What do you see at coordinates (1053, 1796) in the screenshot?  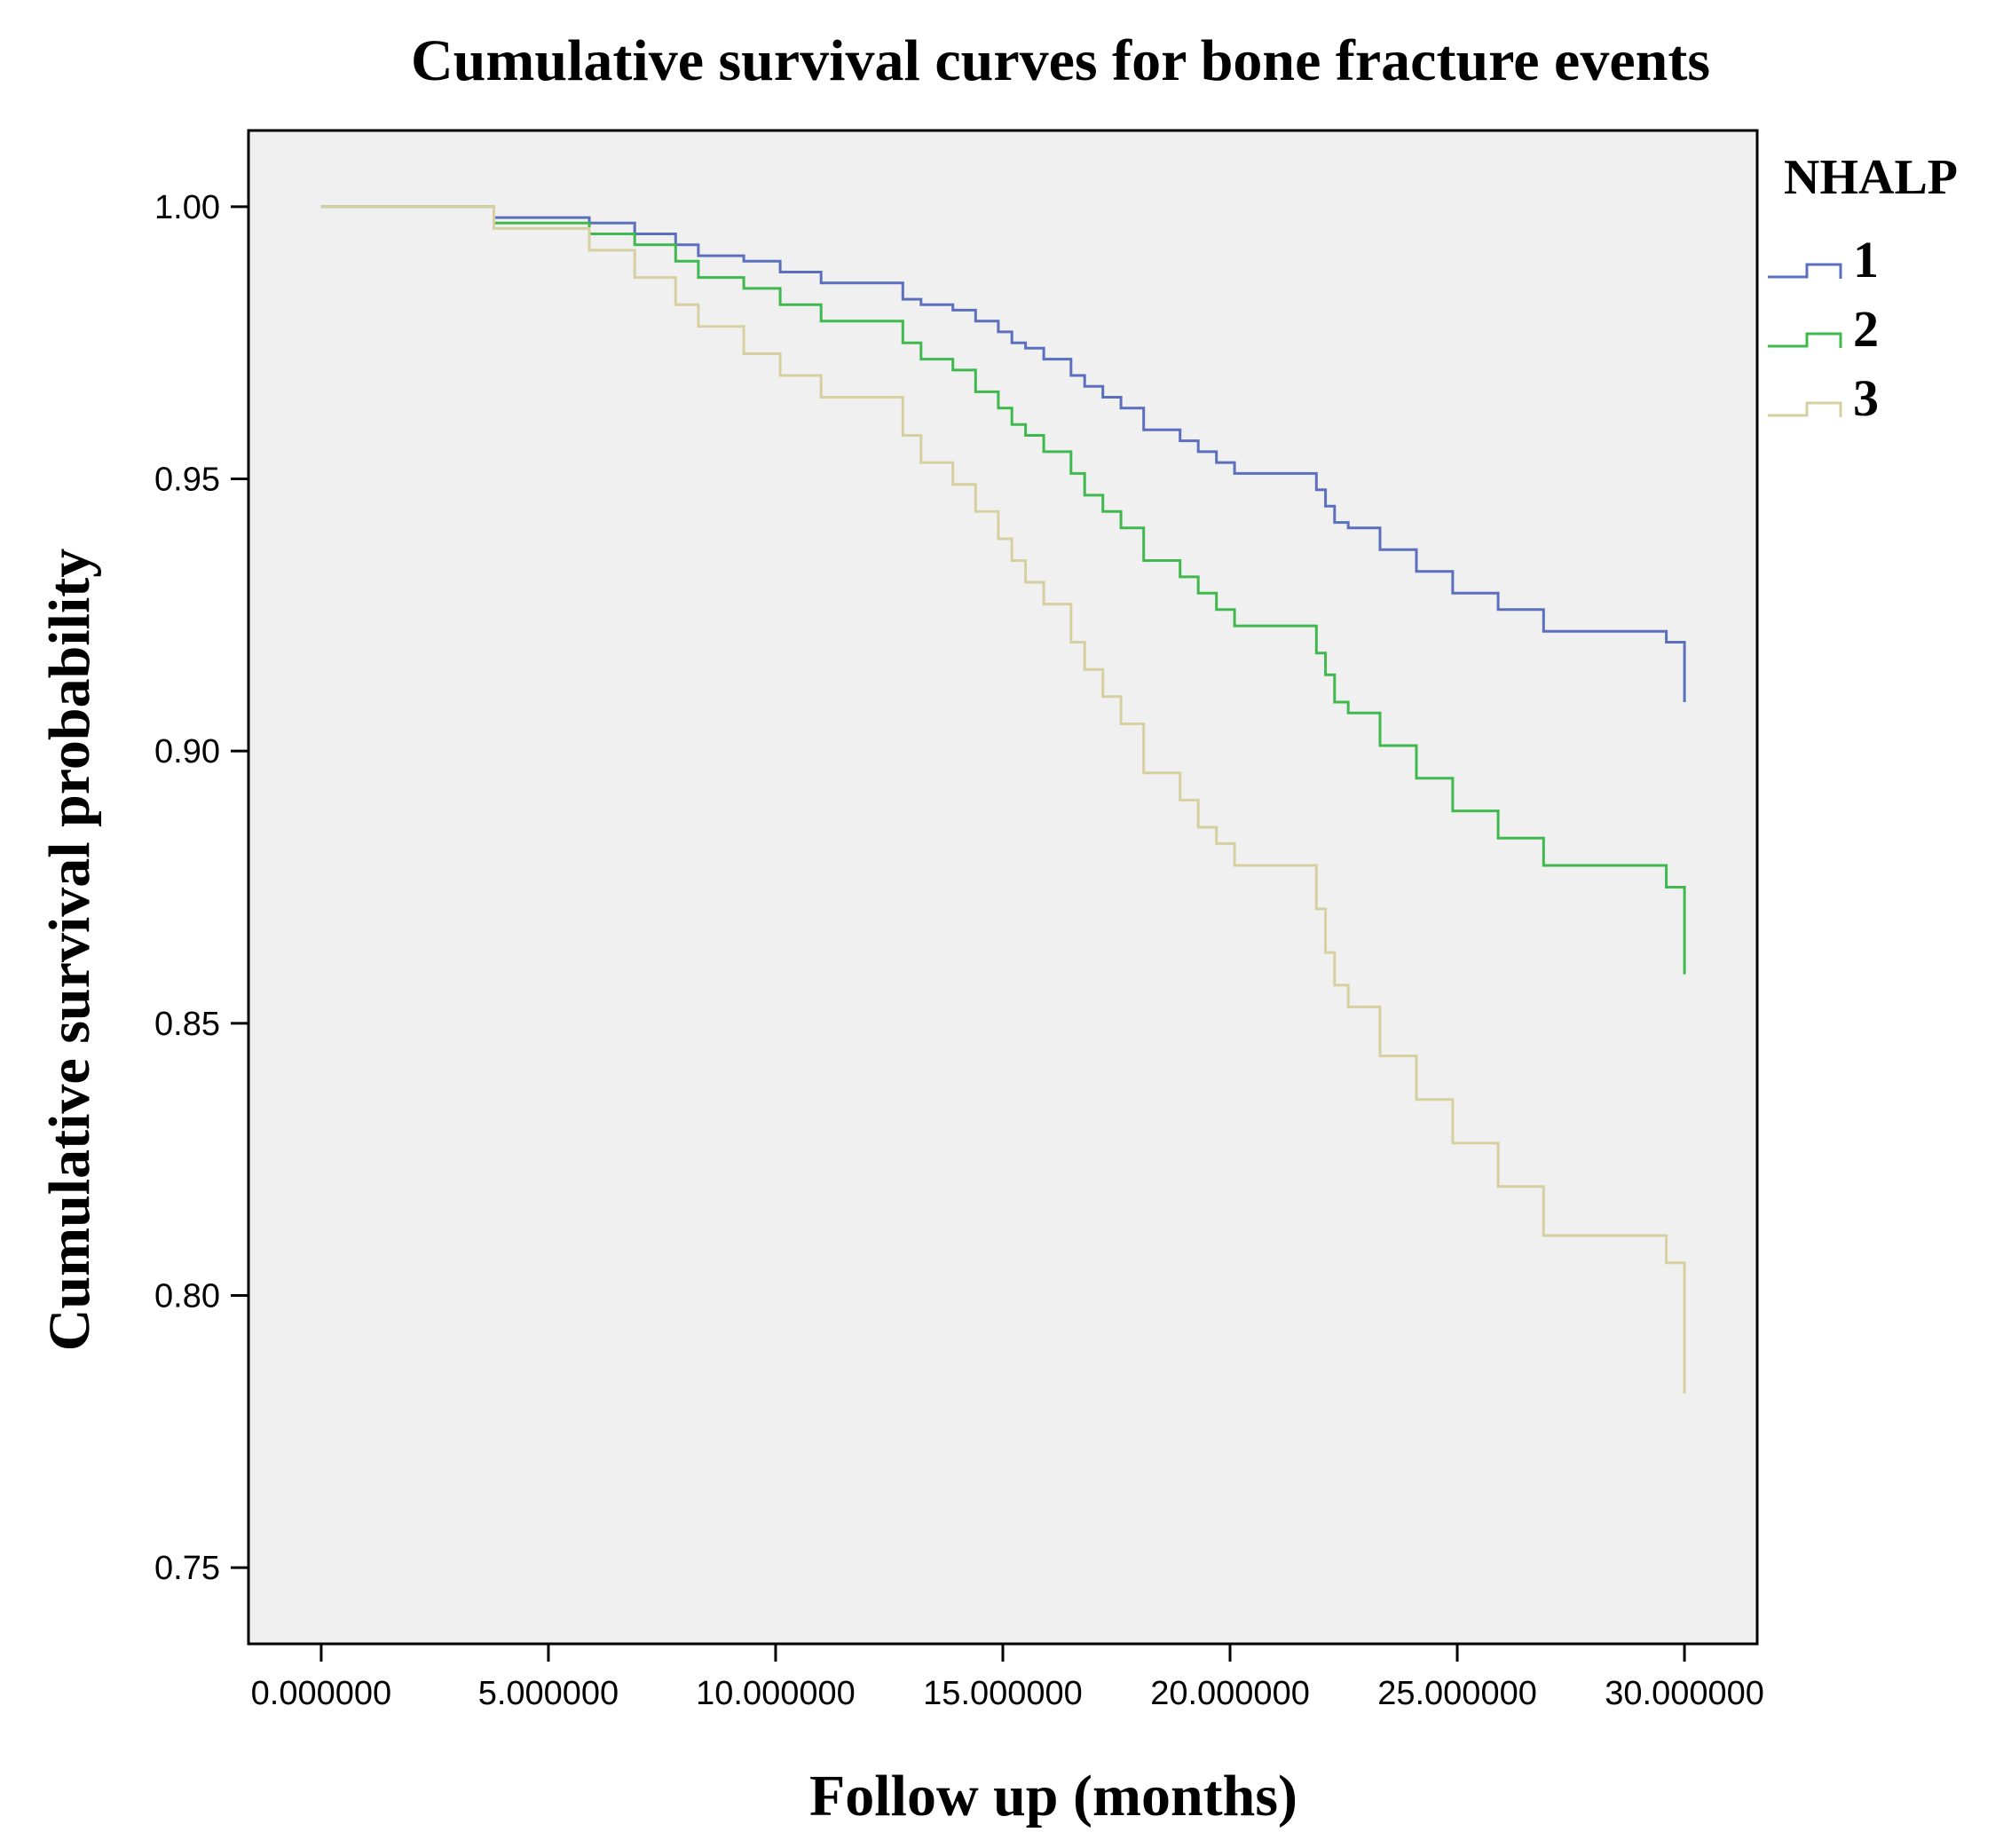 I see `x-axis-label: Follow up (months)` at bounding box center [1053, 1796].